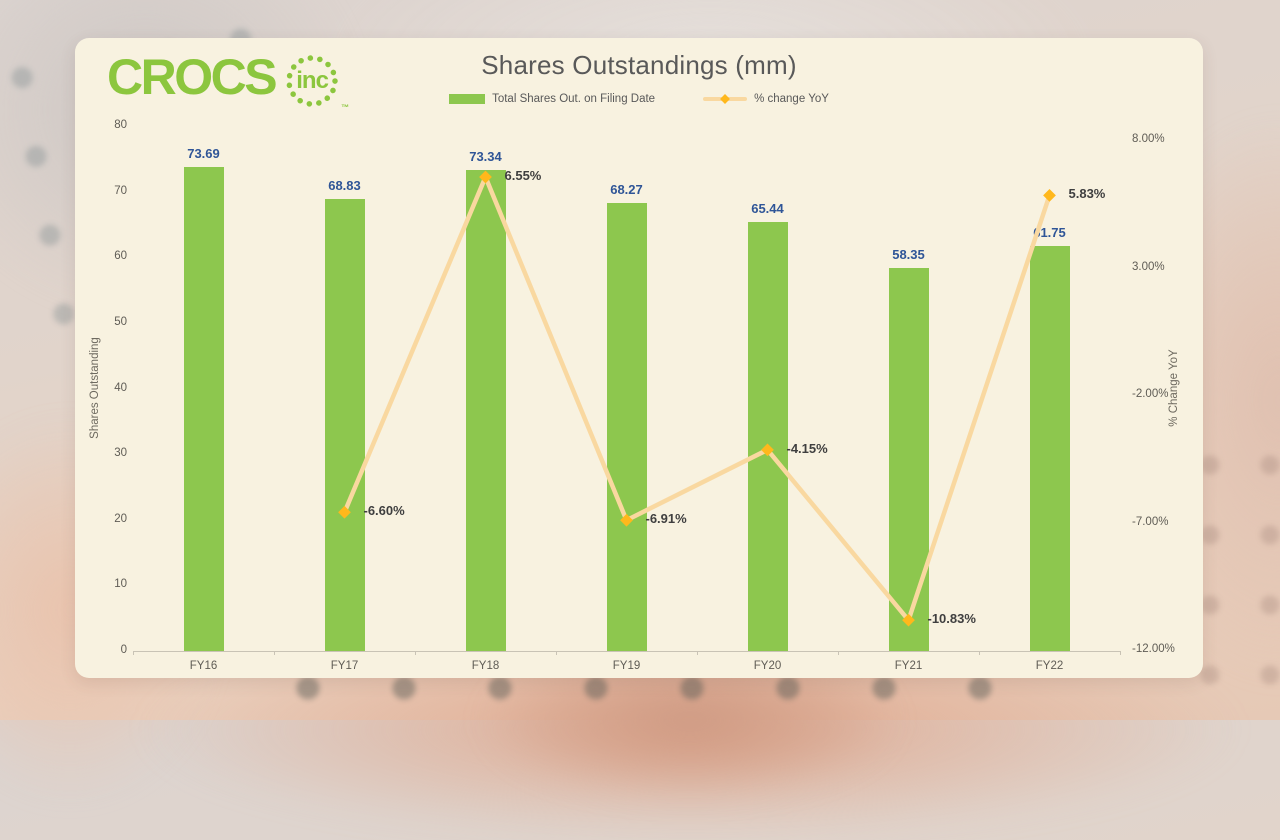  What do you see at coordinates (344, 666) in the screenshot?
I see `x-axis-category-label: FY17` at bounding box center [344, 666].